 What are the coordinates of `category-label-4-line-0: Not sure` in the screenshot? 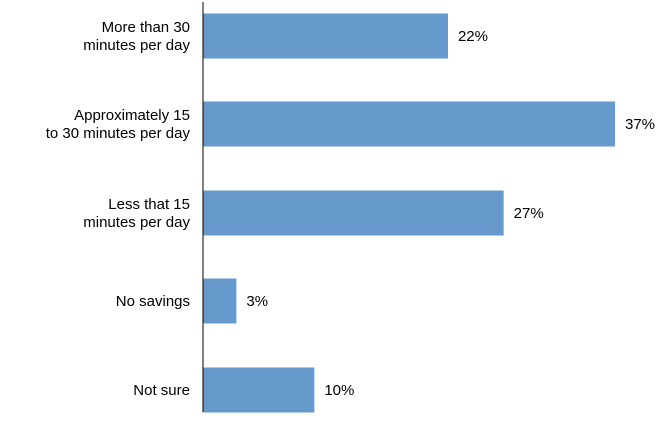 It's located at (161, 390).